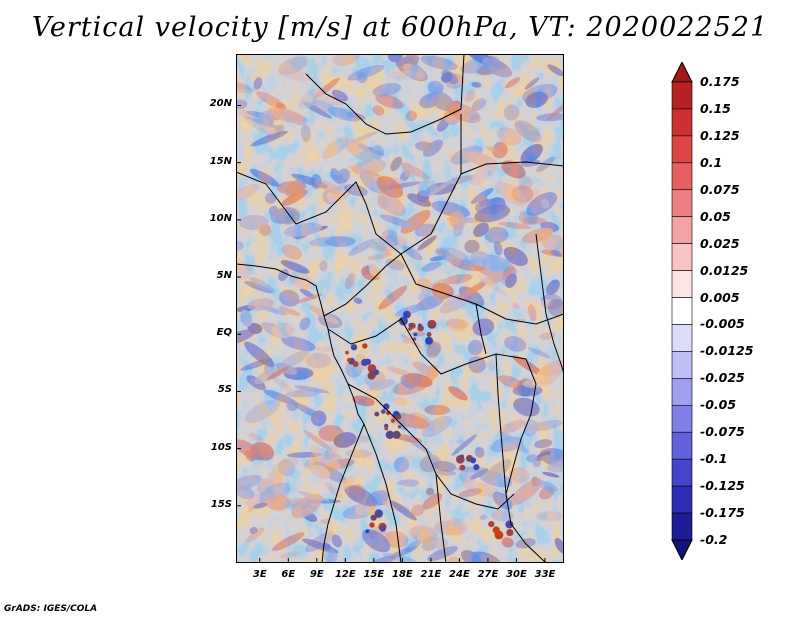  Describe the element at coordinates (727, 351) in the screenshot. I see `colorbar-label: -0.0125` at that location.